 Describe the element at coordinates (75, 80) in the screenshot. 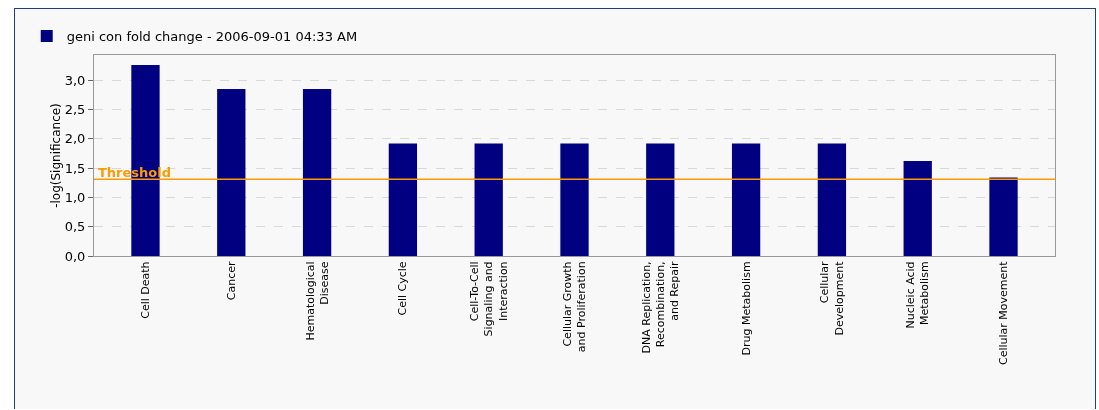

I see `y-tick-label: 3,0` at that location.